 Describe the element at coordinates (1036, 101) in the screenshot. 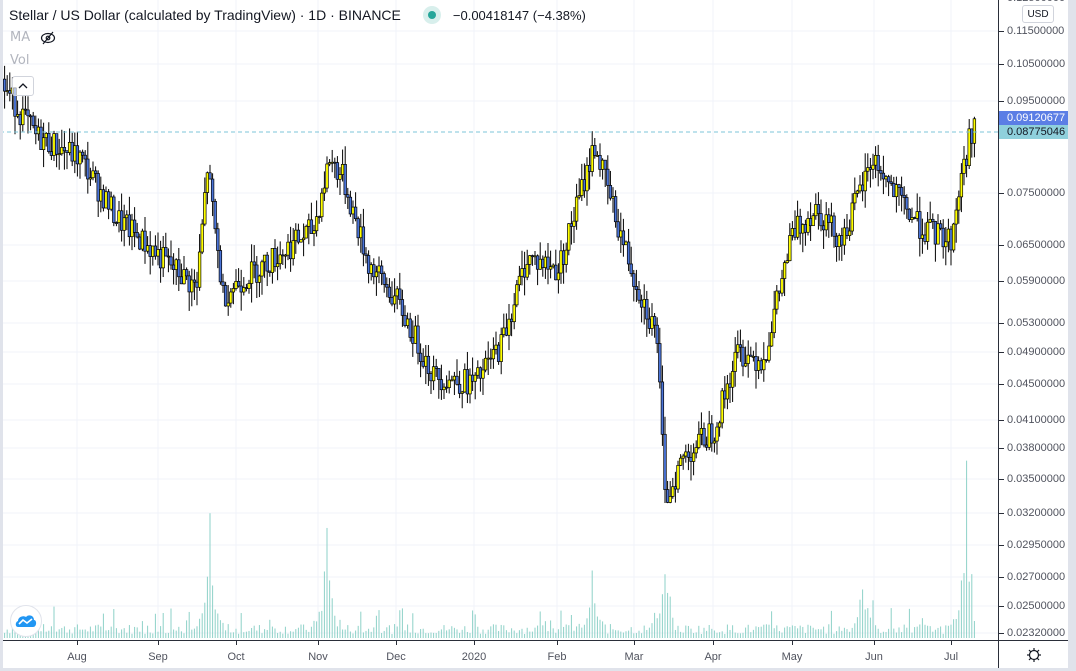

I see `price-tick-label: 0.09500000` at that location.